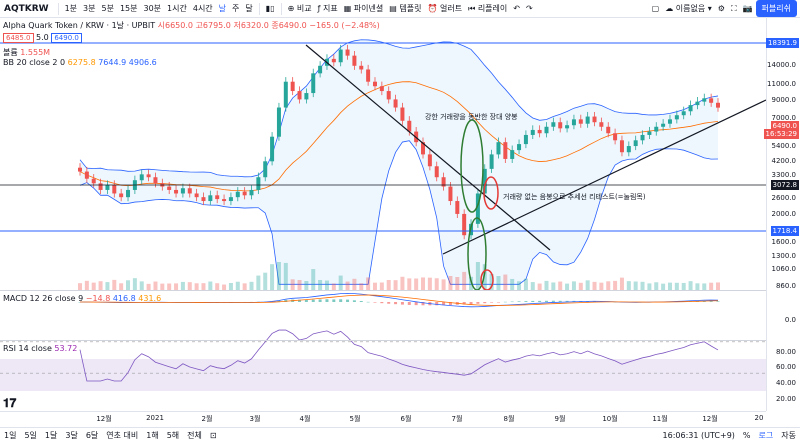 This screenshot has width=800, height=442. I want to click on interval-3m: 3분, so click(89, 8).